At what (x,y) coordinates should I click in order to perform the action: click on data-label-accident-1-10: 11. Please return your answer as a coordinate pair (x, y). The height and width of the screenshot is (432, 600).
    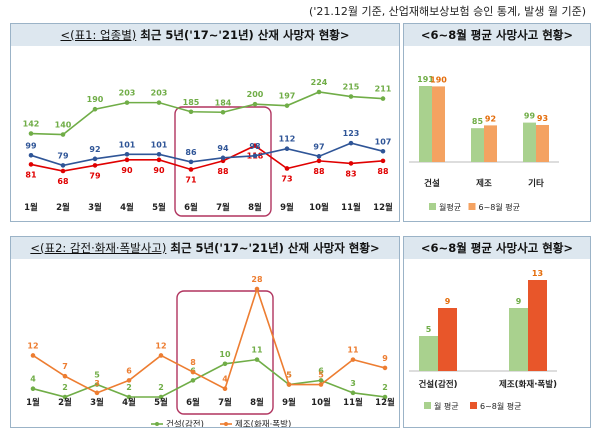
    Looking at the image, I should click on (353, 350).